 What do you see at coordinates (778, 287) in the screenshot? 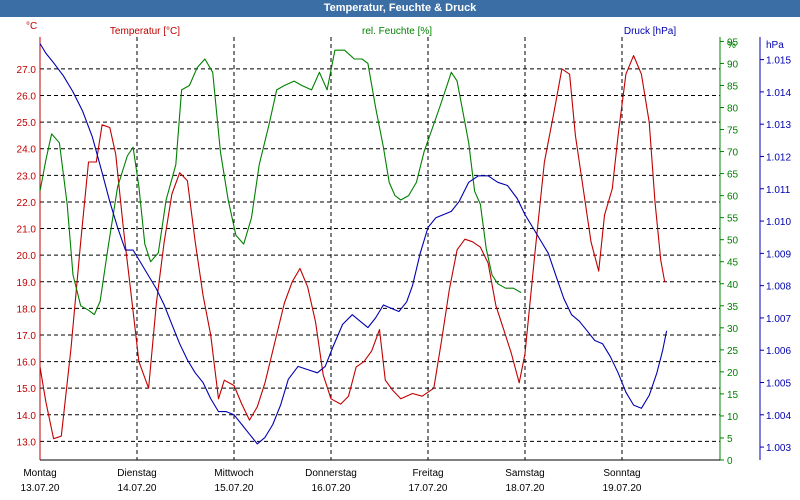
I see `pressure-tick-label: 1.008` at bounding box center [778, 287].